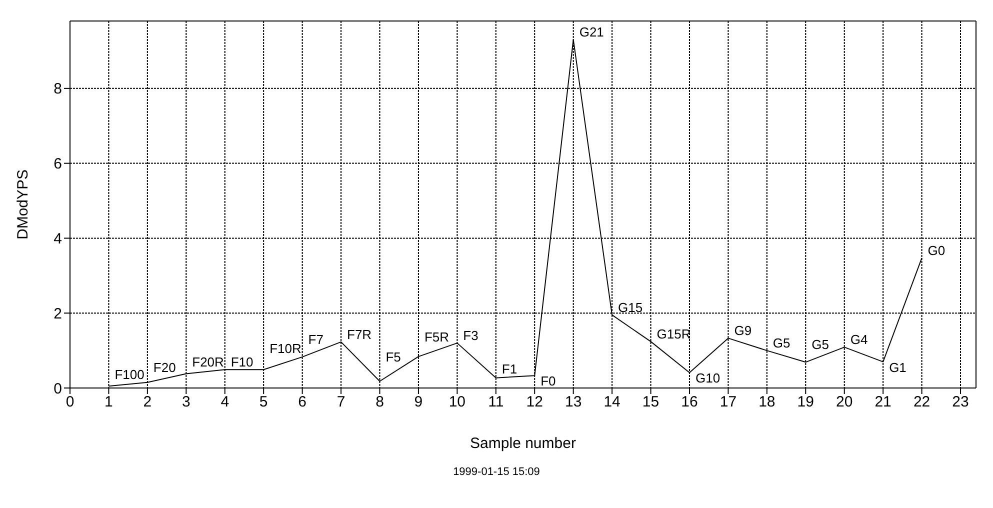 The image size is (993, 508). I want to click on annotation: F100, so click(129, 374).